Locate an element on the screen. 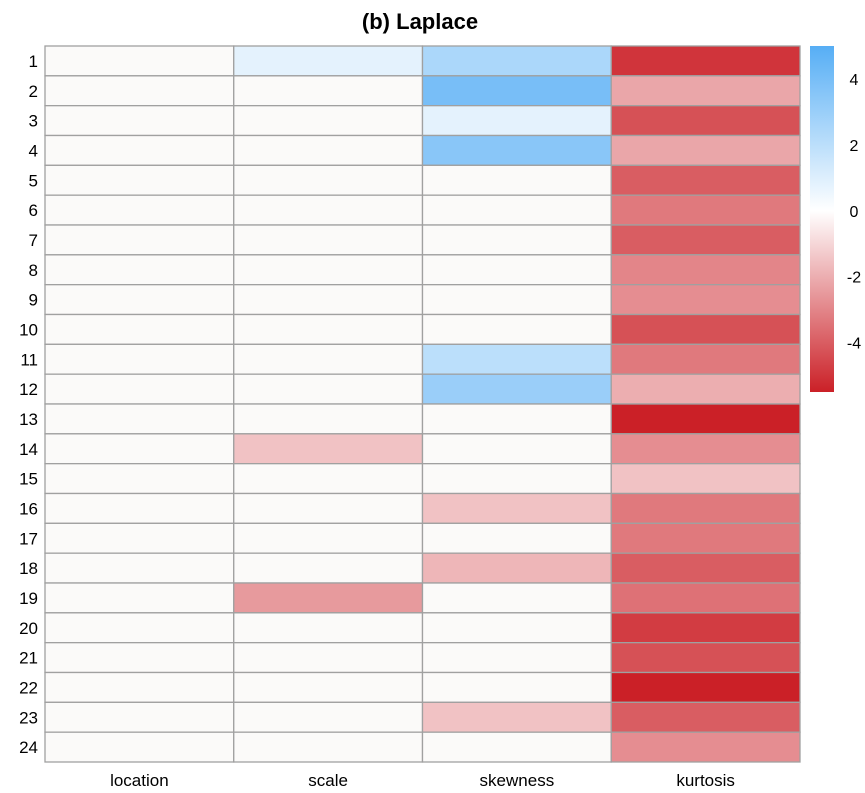 Image resolution: width=865 pixels, height=793 pixels. row-label: 15 is located at coordinates (28, 479).